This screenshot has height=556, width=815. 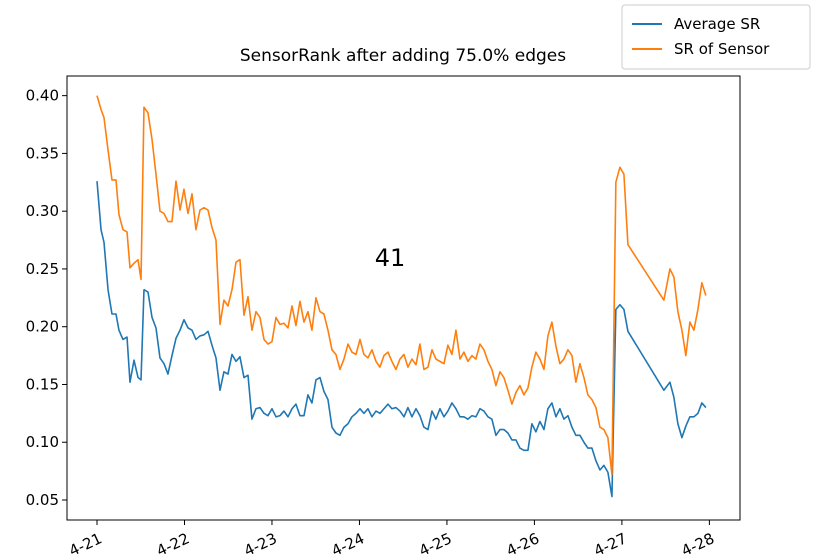 I want to click on y-tick-label: 0.05, so click(x=42, y=500).